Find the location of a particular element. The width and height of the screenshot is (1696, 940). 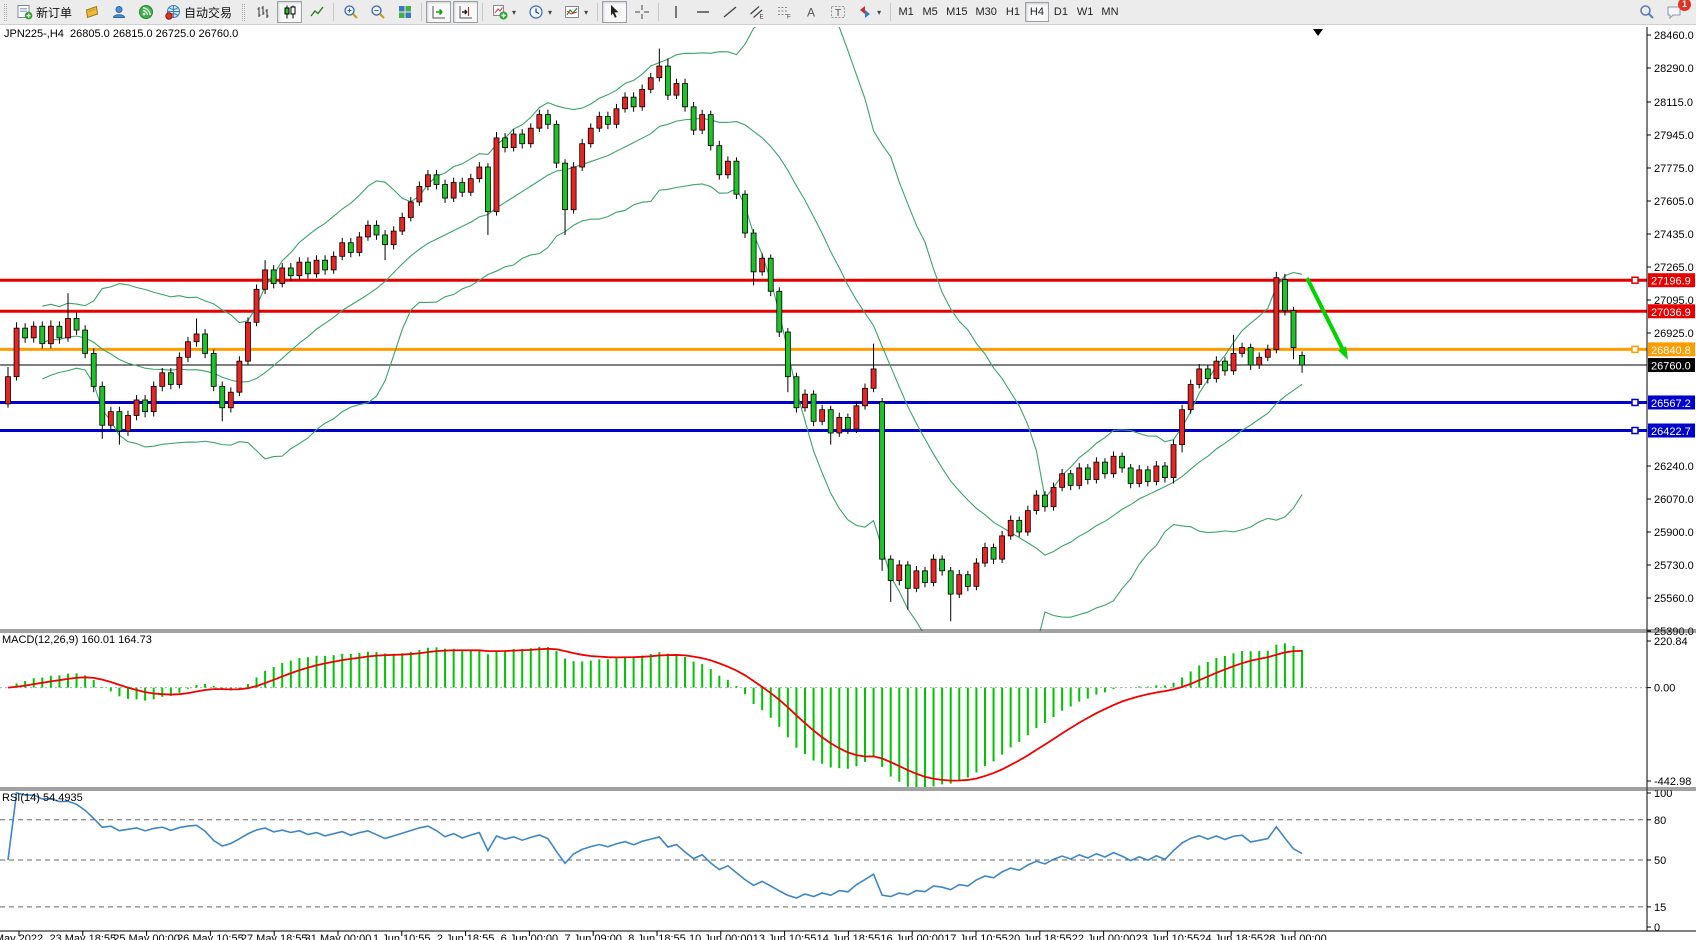

new-order-icon is located at coordinates (25, 12).